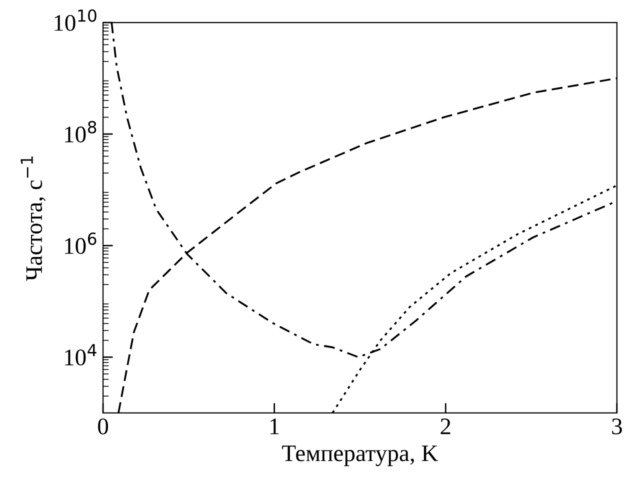 The height and width of the screenshot is (479, 636). Describe the element at coordinates (445, 426) in the screenshot. I see `x-tick-label: 2` at that location.